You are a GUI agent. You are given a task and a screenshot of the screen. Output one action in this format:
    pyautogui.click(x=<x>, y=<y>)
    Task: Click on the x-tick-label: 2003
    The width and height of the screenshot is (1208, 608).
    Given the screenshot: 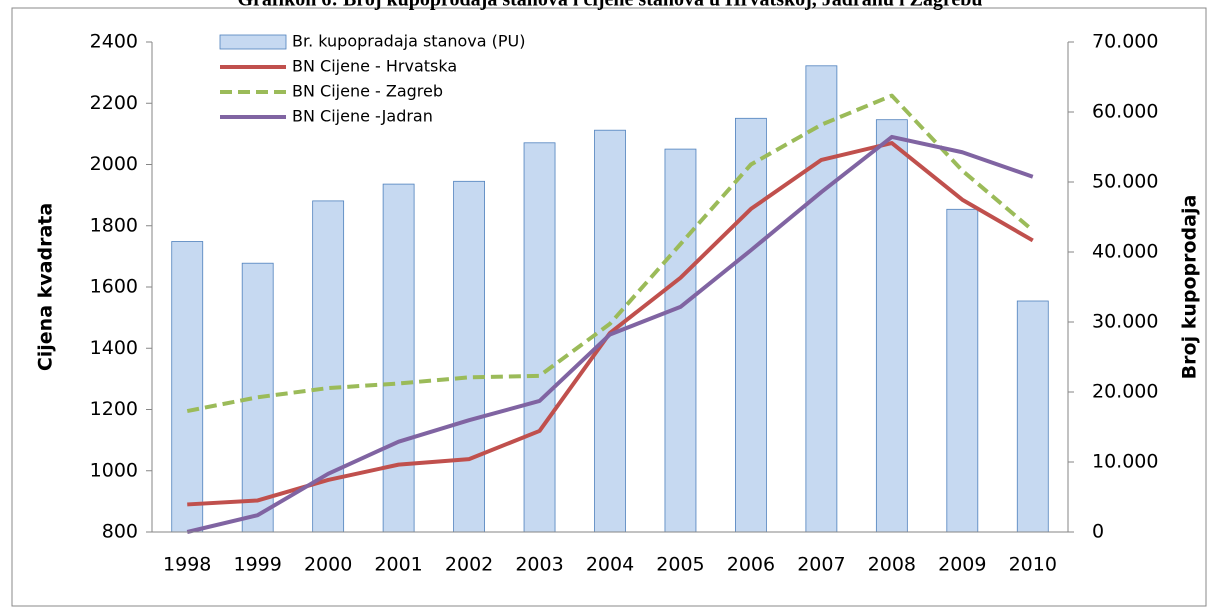 What is the action you would take?
    pyautogui.click(x=539, y=565)
    